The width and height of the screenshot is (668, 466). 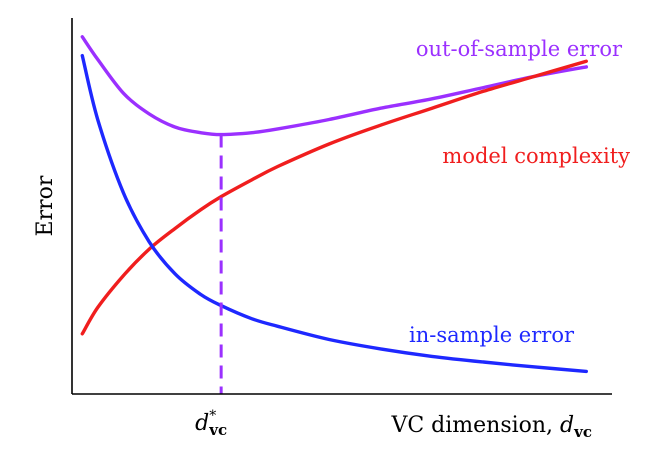 What do you see at coordinates (536, 156) in the screenshot?
I see `series-label-model-complexity: model complexity` at bounding box center [536, 156].